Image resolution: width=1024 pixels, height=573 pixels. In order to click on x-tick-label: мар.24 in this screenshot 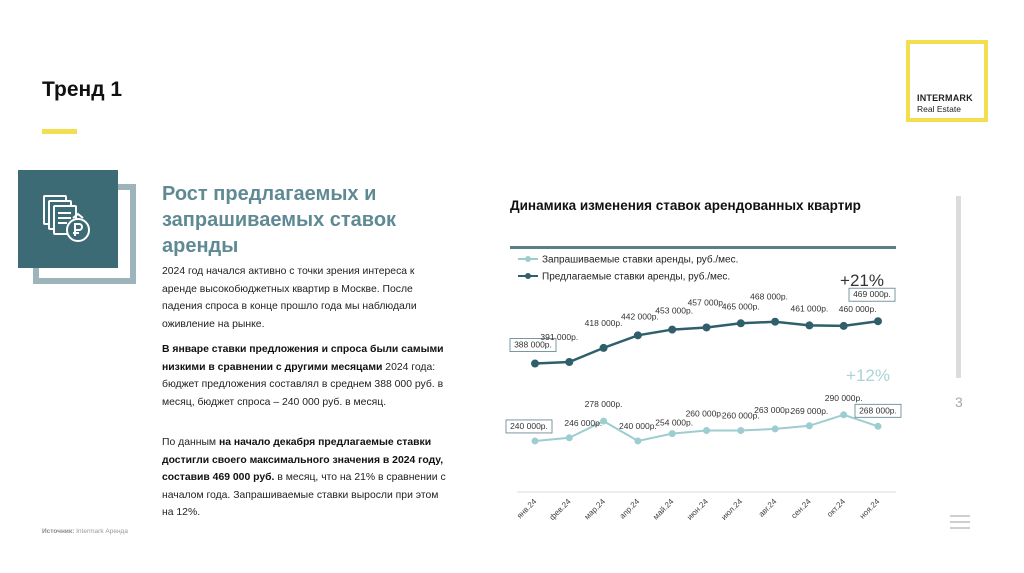, I will do `click(595, 509)`.